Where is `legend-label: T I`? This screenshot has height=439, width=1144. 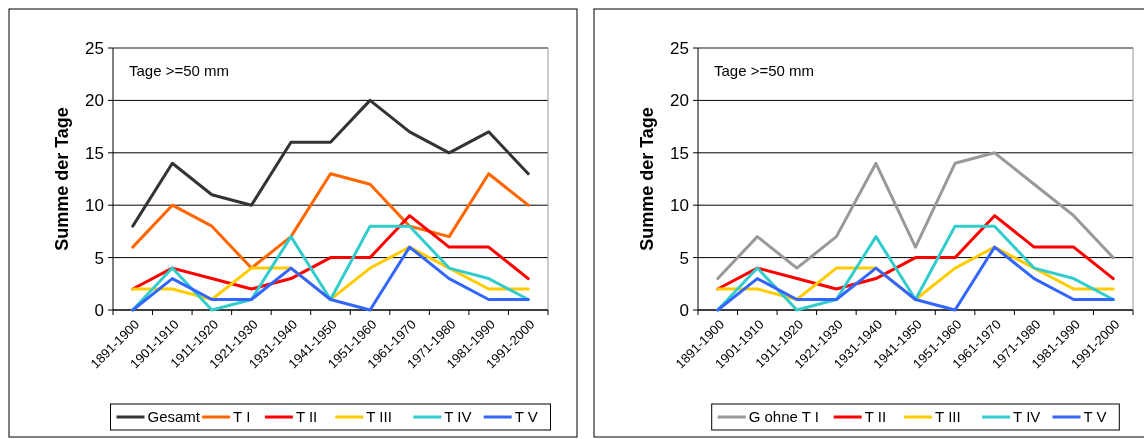 legend-label: T I is located at coordinates (242, 417).